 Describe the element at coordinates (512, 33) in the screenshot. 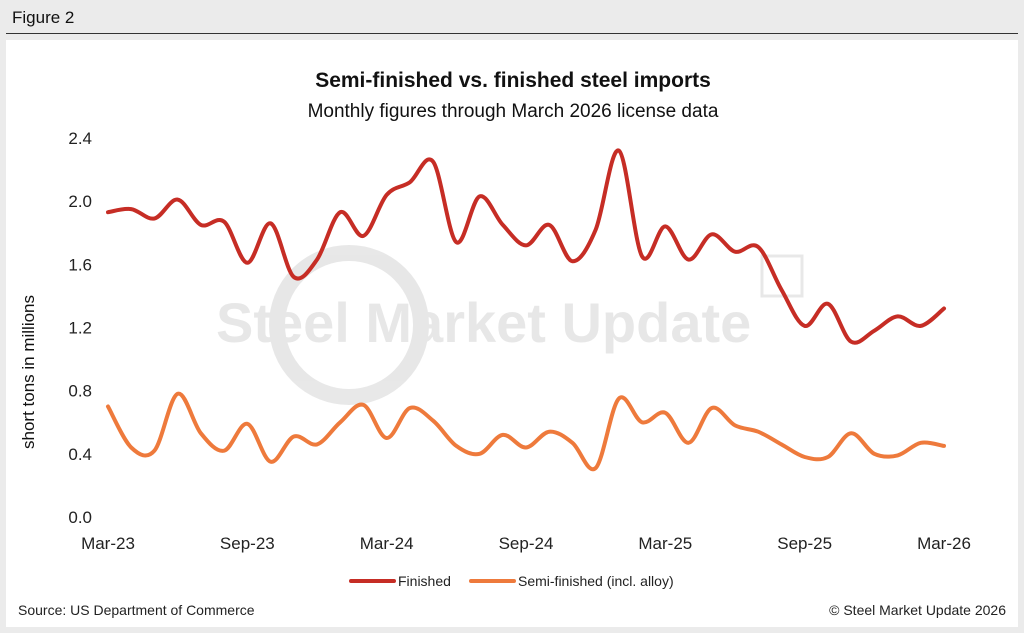

I see `figure-divider` at that location.